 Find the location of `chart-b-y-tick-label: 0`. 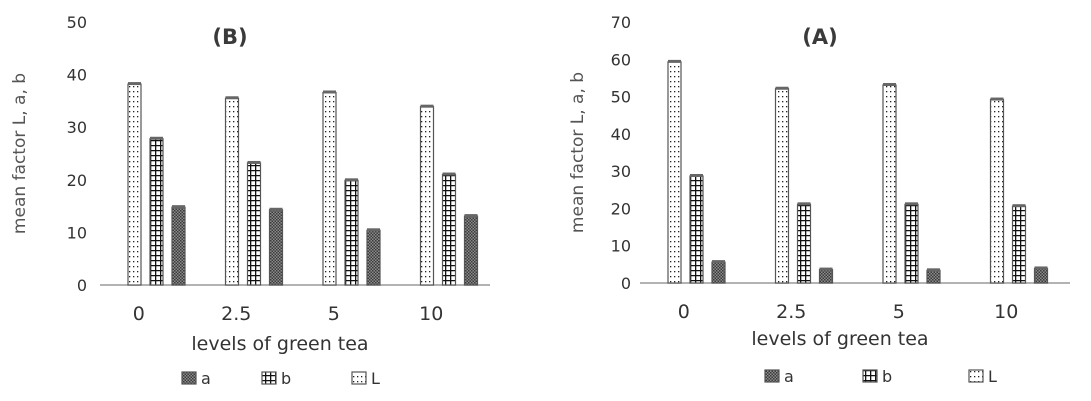

chart-b-y-tick-label: 0 is located at coordinates (82, 285).